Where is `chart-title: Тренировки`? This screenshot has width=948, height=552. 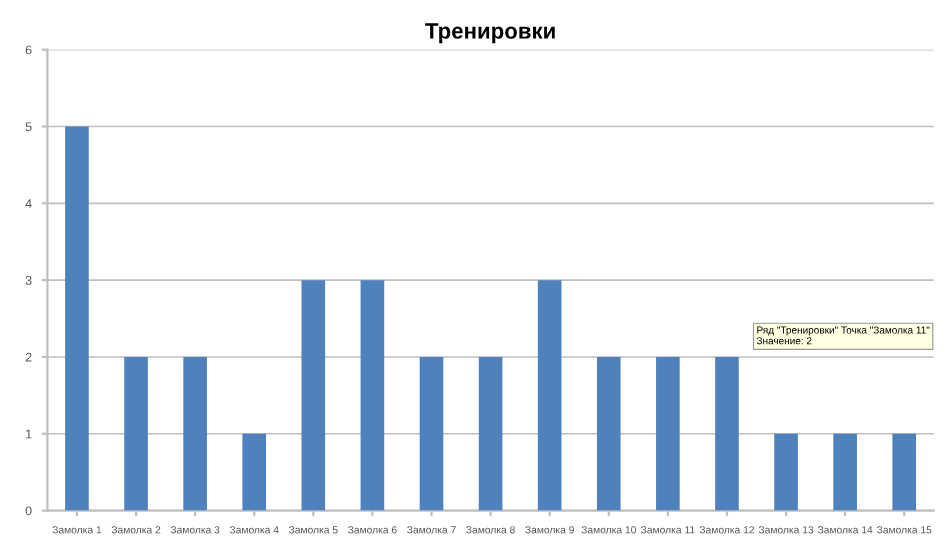
chart-title: Тренировки is located at coordinates (490, 33).